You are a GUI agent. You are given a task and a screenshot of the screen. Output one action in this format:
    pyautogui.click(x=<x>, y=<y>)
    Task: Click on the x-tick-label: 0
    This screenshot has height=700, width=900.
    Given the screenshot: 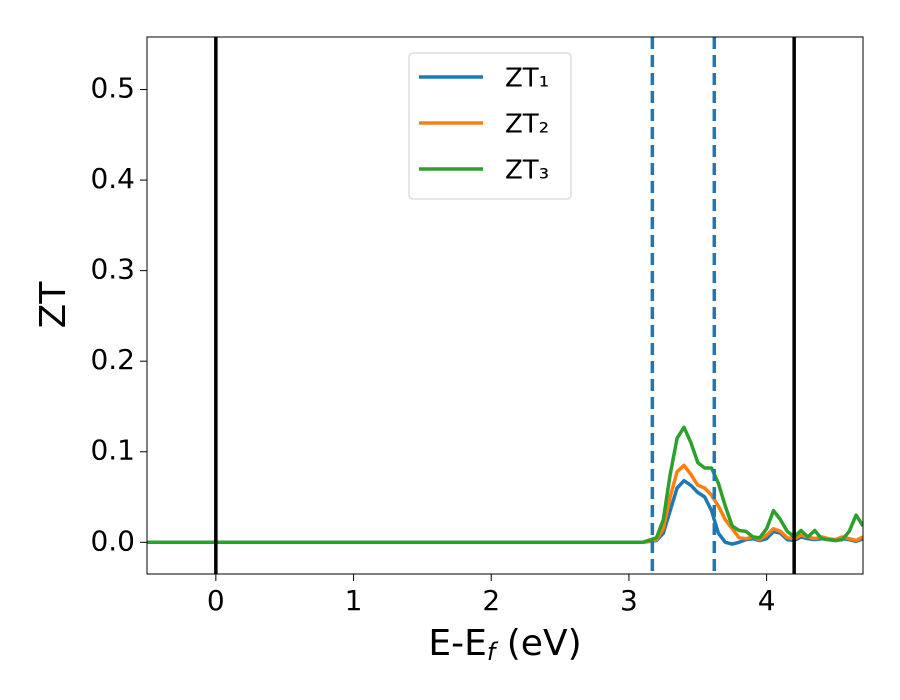 What is the action you would take?
    pyautogui.click(x=216, y=600)
    